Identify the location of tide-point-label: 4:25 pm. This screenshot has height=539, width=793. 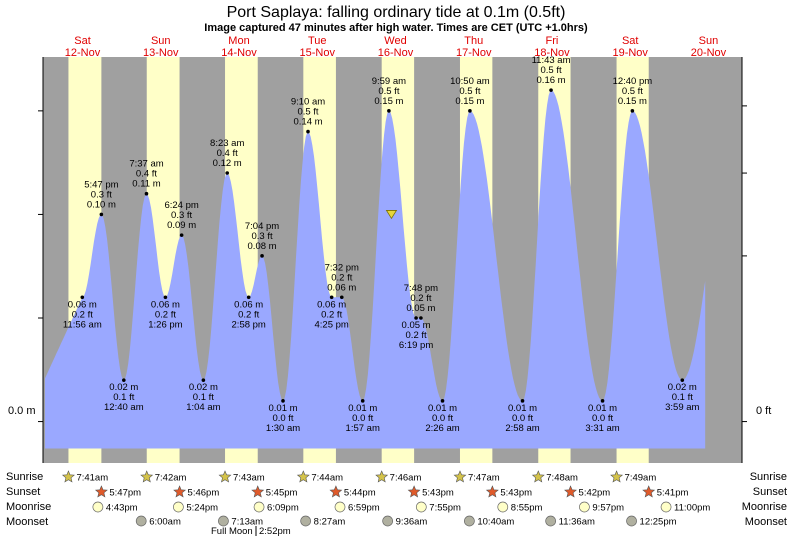
(331, 324).